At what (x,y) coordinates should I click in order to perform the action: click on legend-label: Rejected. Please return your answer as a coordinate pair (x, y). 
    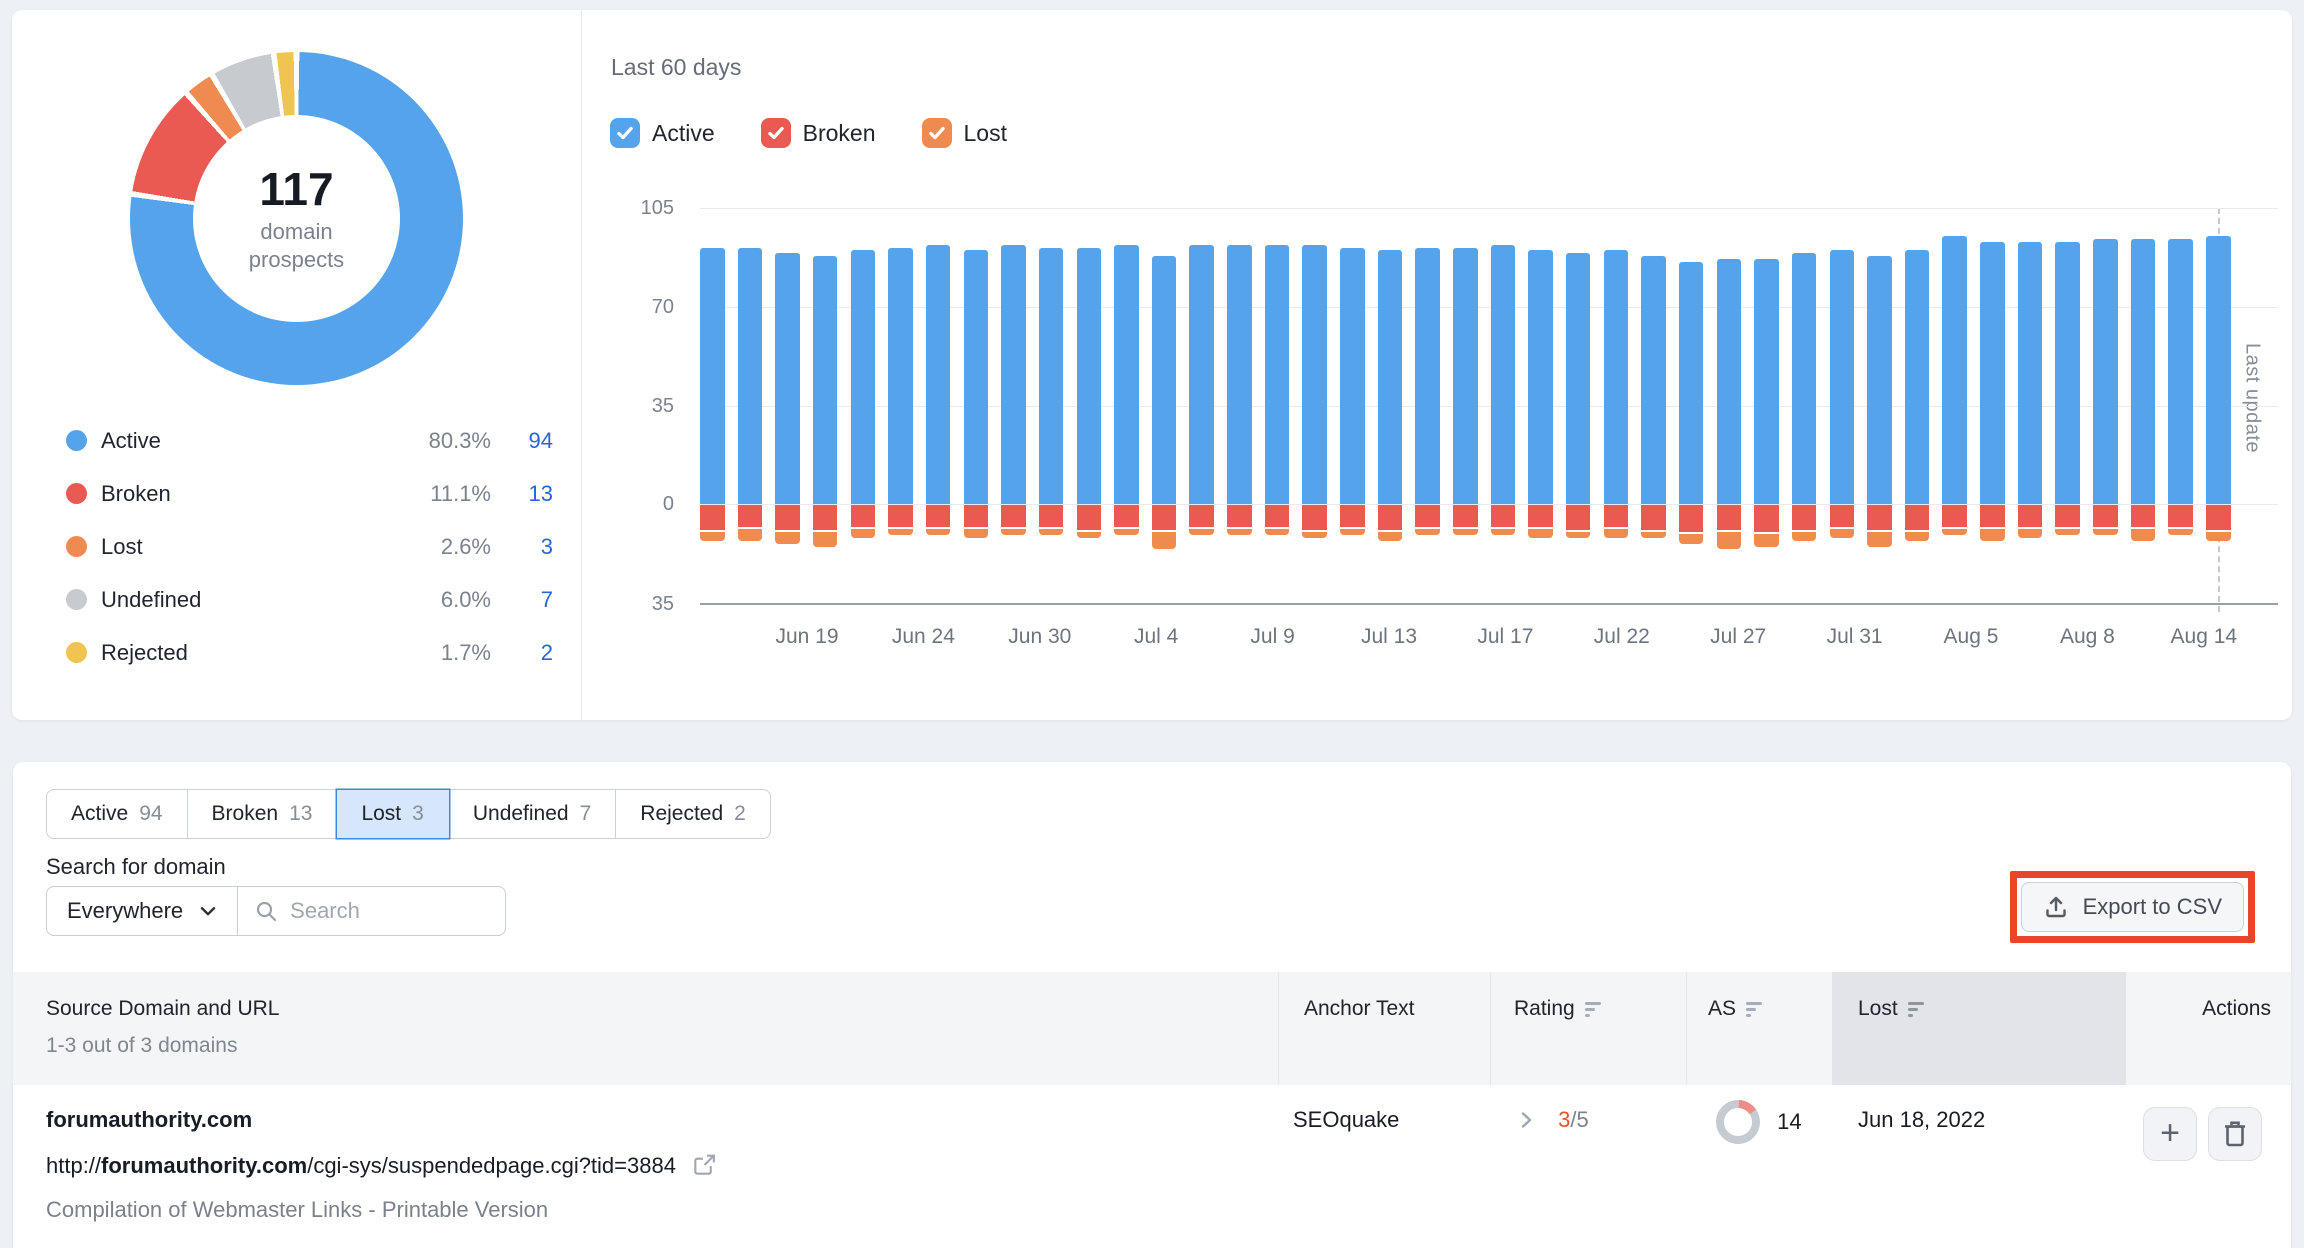
    Looking at the image, I should click on (144, 652).